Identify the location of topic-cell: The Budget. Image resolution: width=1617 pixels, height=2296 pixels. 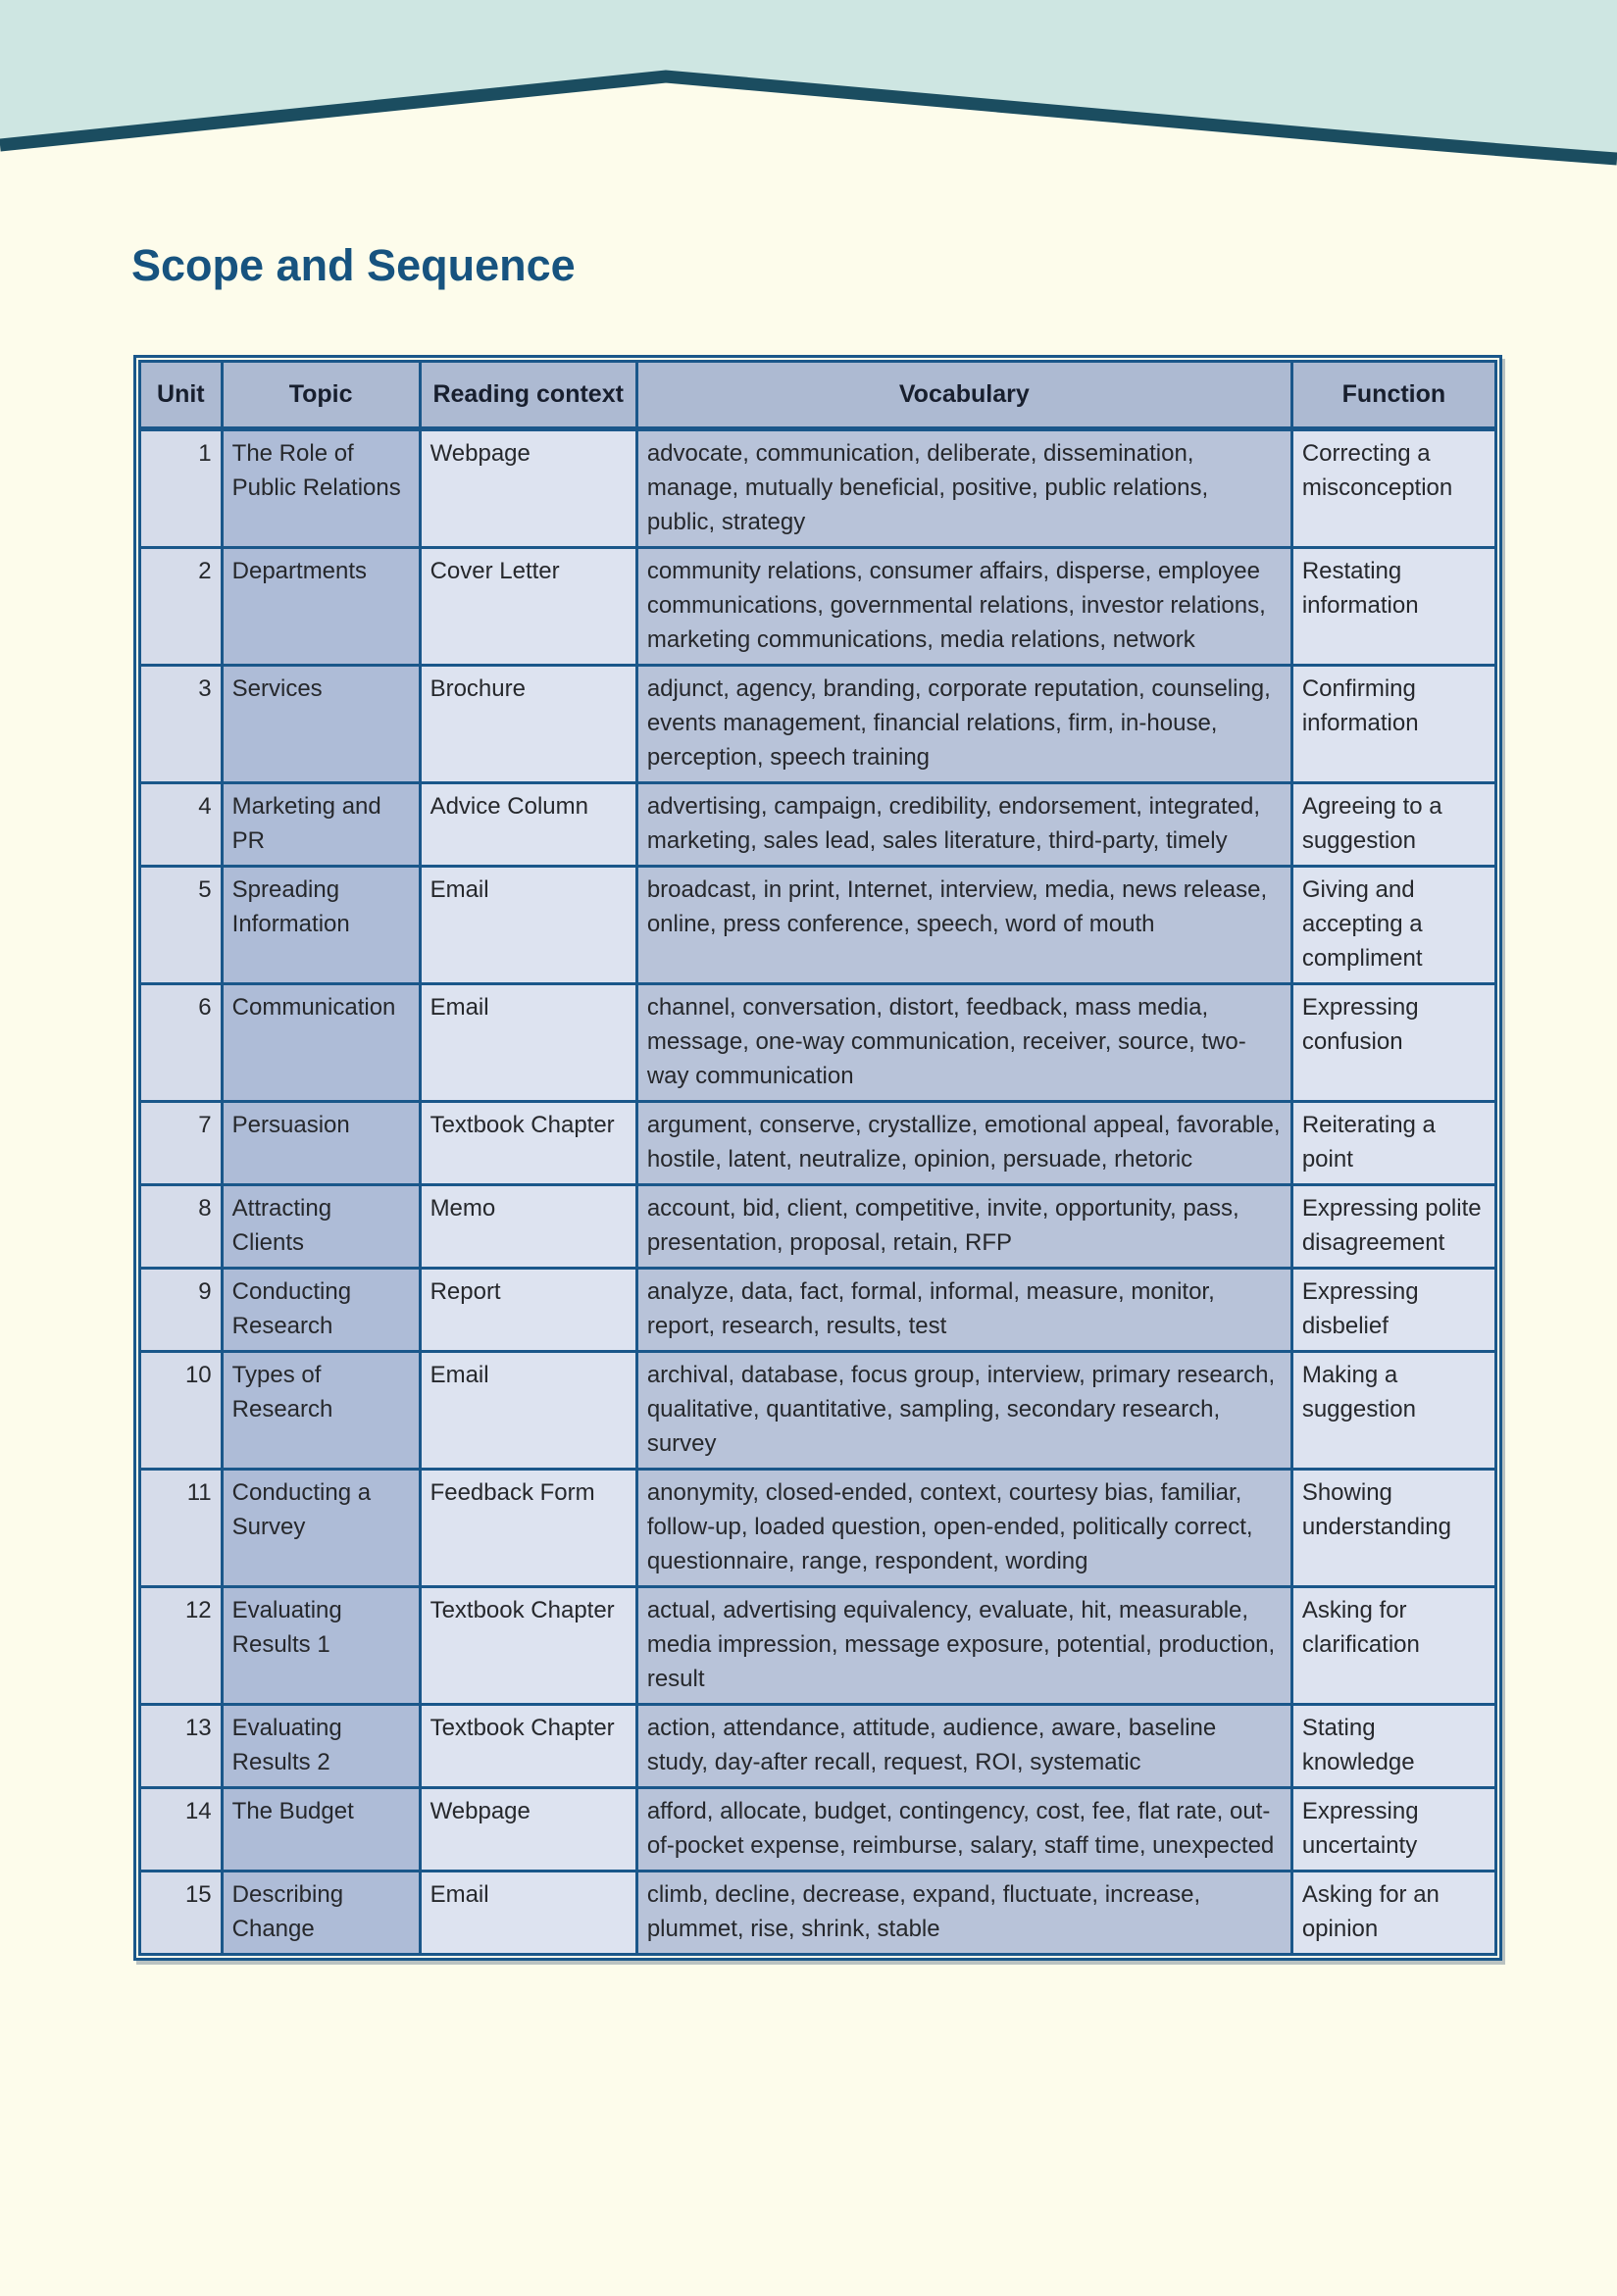
(321, 1829).